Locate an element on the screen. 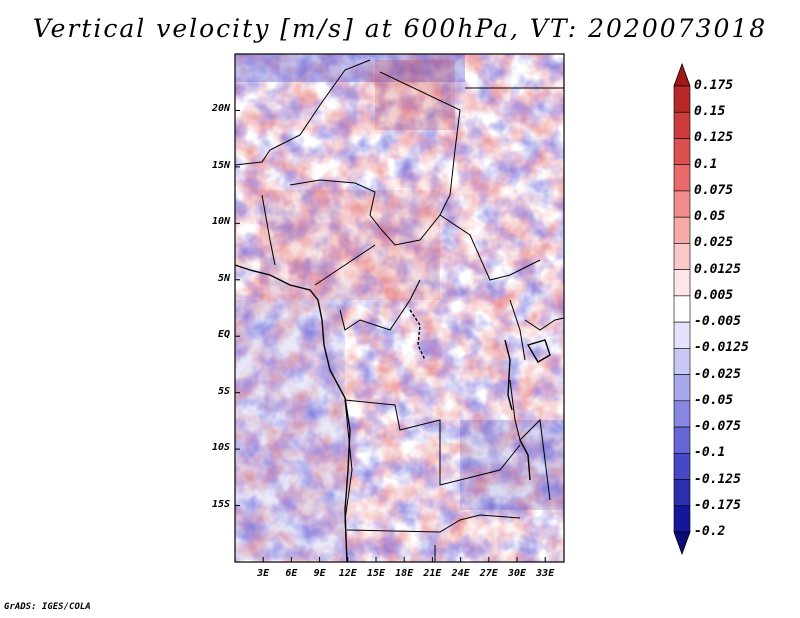  grads-credit: GrADS: IGES/COLA is located at coordinates (47, 607).